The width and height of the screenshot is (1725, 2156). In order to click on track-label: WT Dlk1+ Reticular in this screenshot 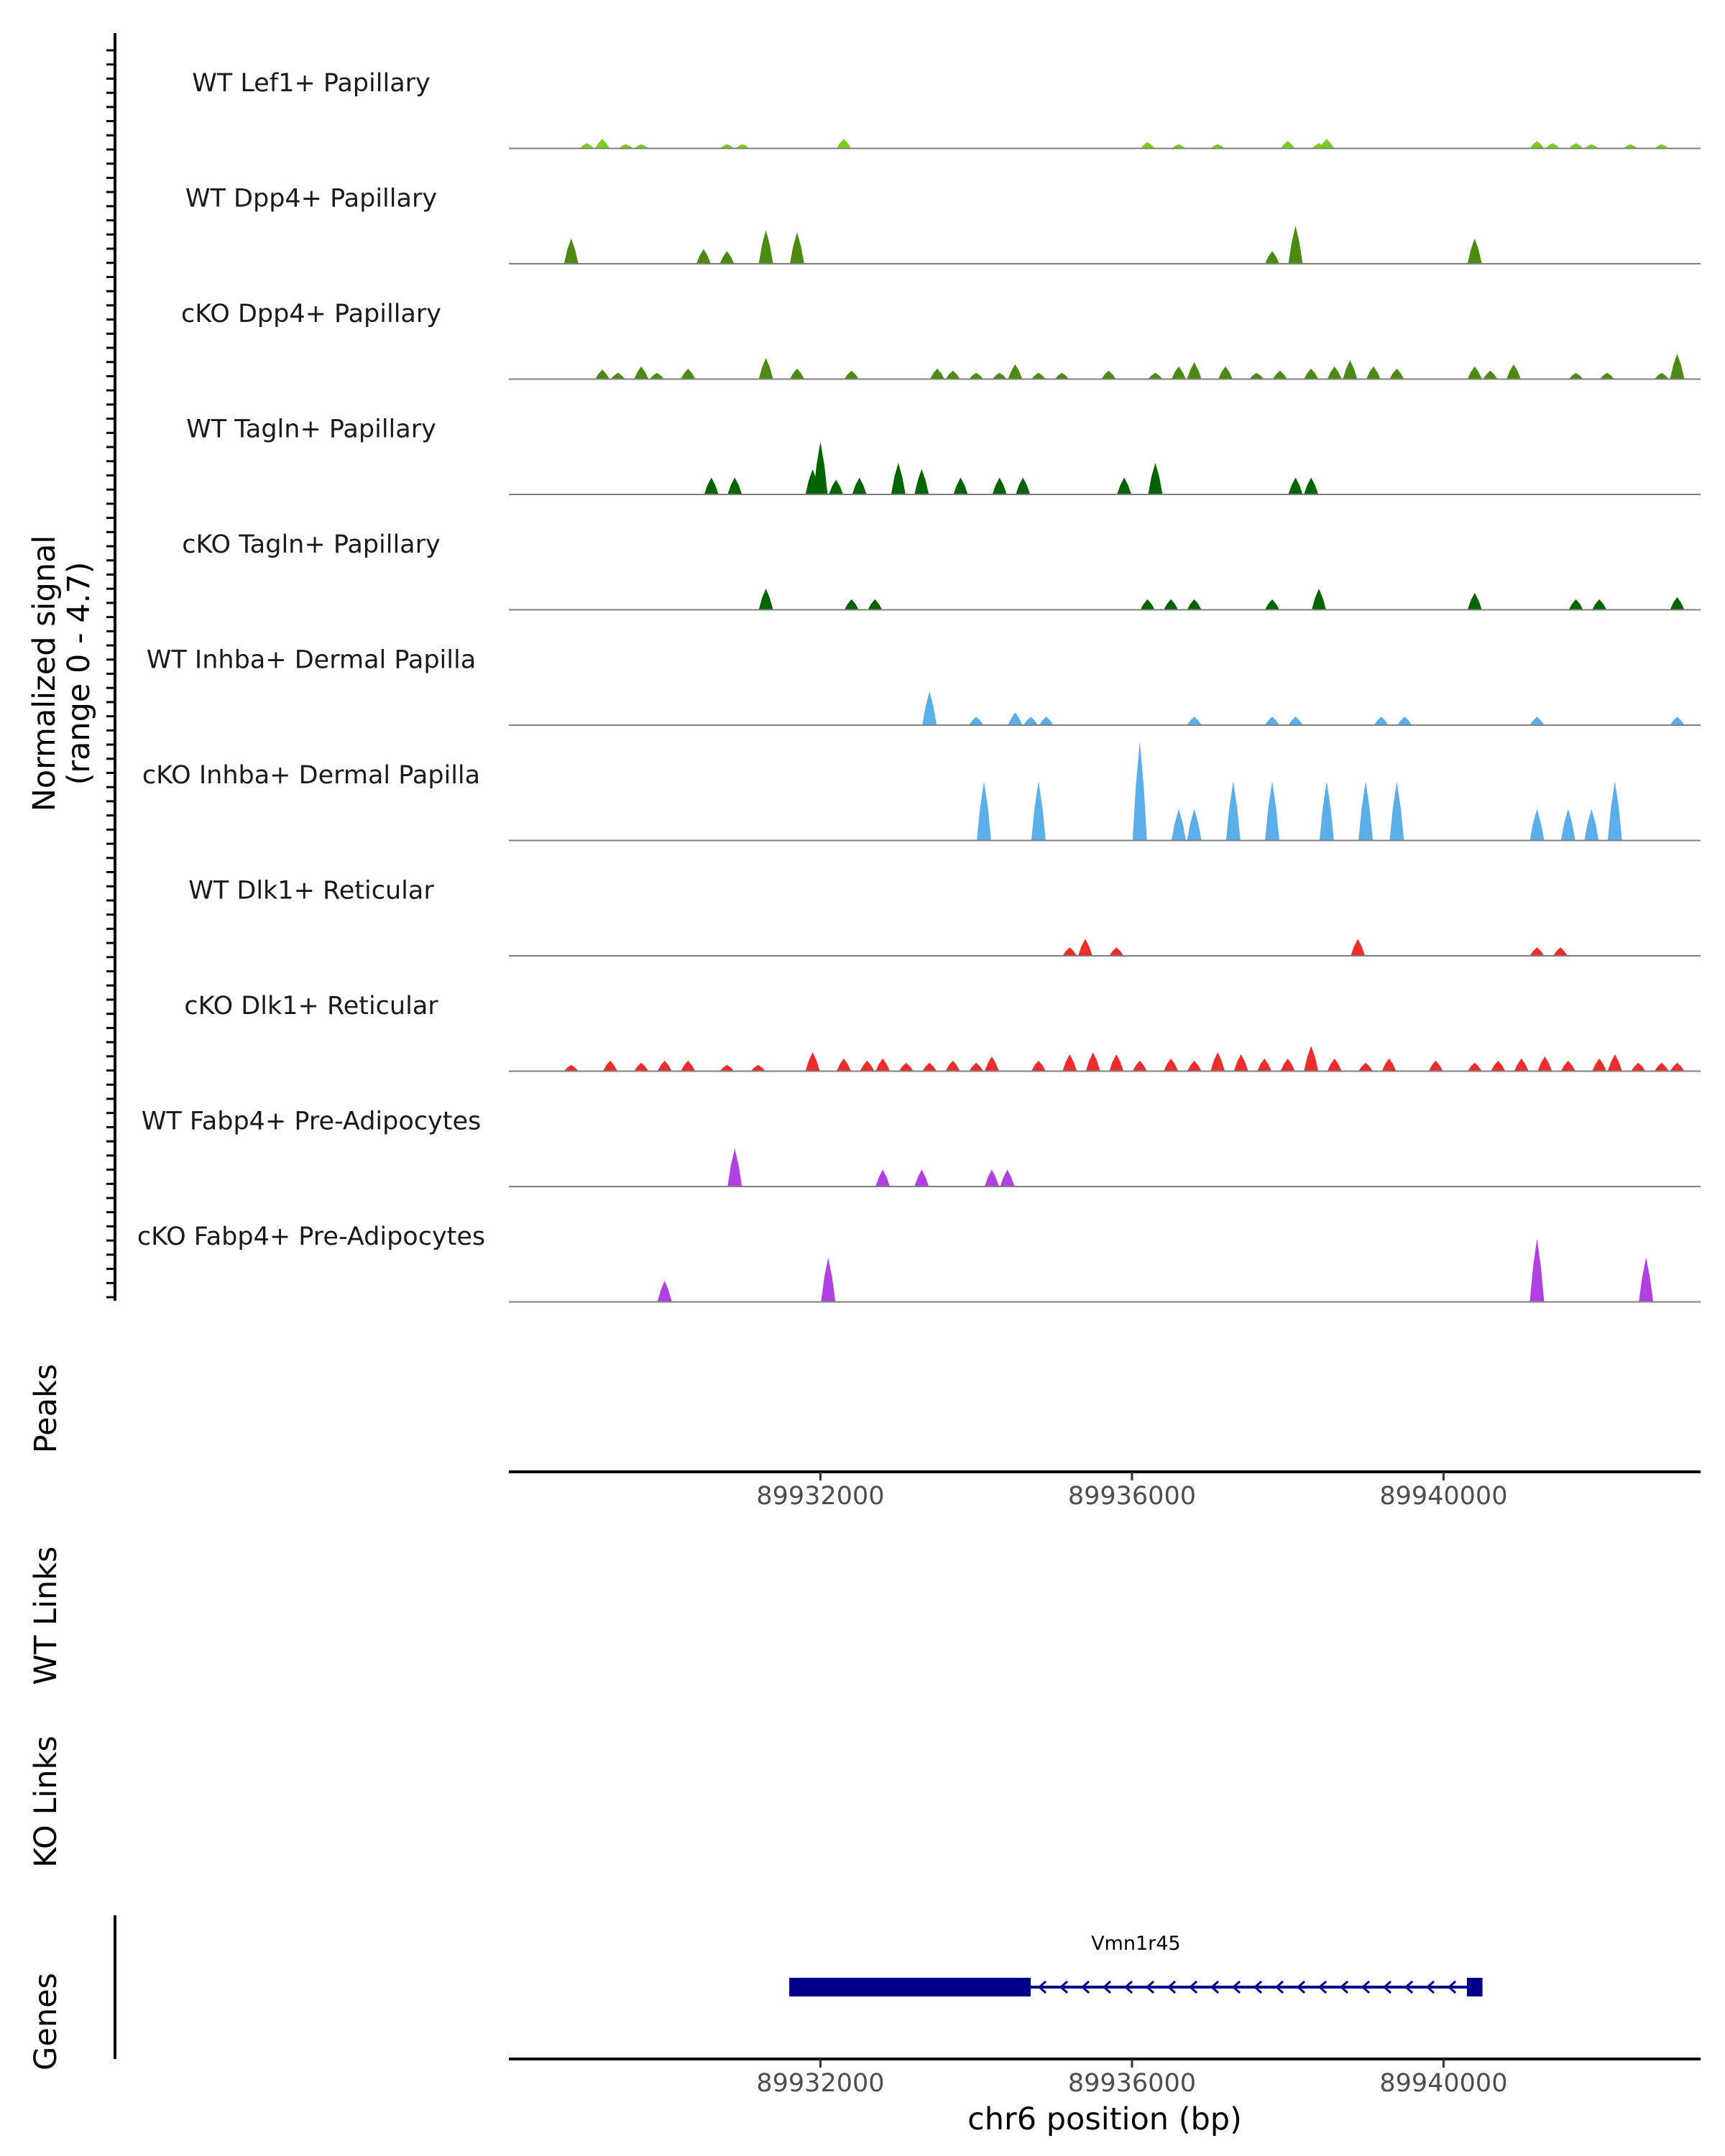, I will do `click(311, 891)`.